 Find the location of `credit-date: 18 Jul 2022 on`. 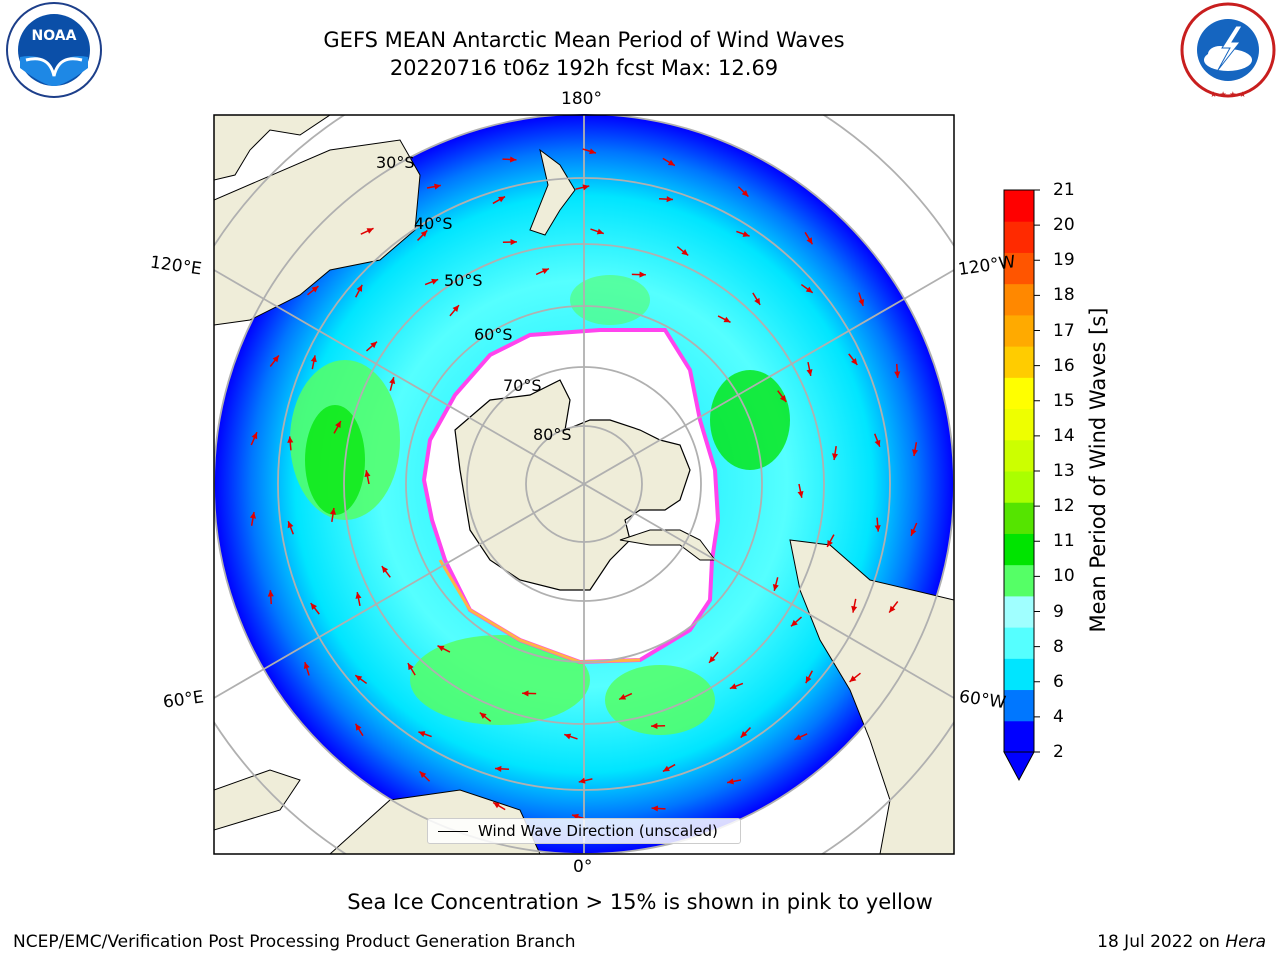

credit-date: 18 Jul 2022 on is located at coordinates (1158, 942).